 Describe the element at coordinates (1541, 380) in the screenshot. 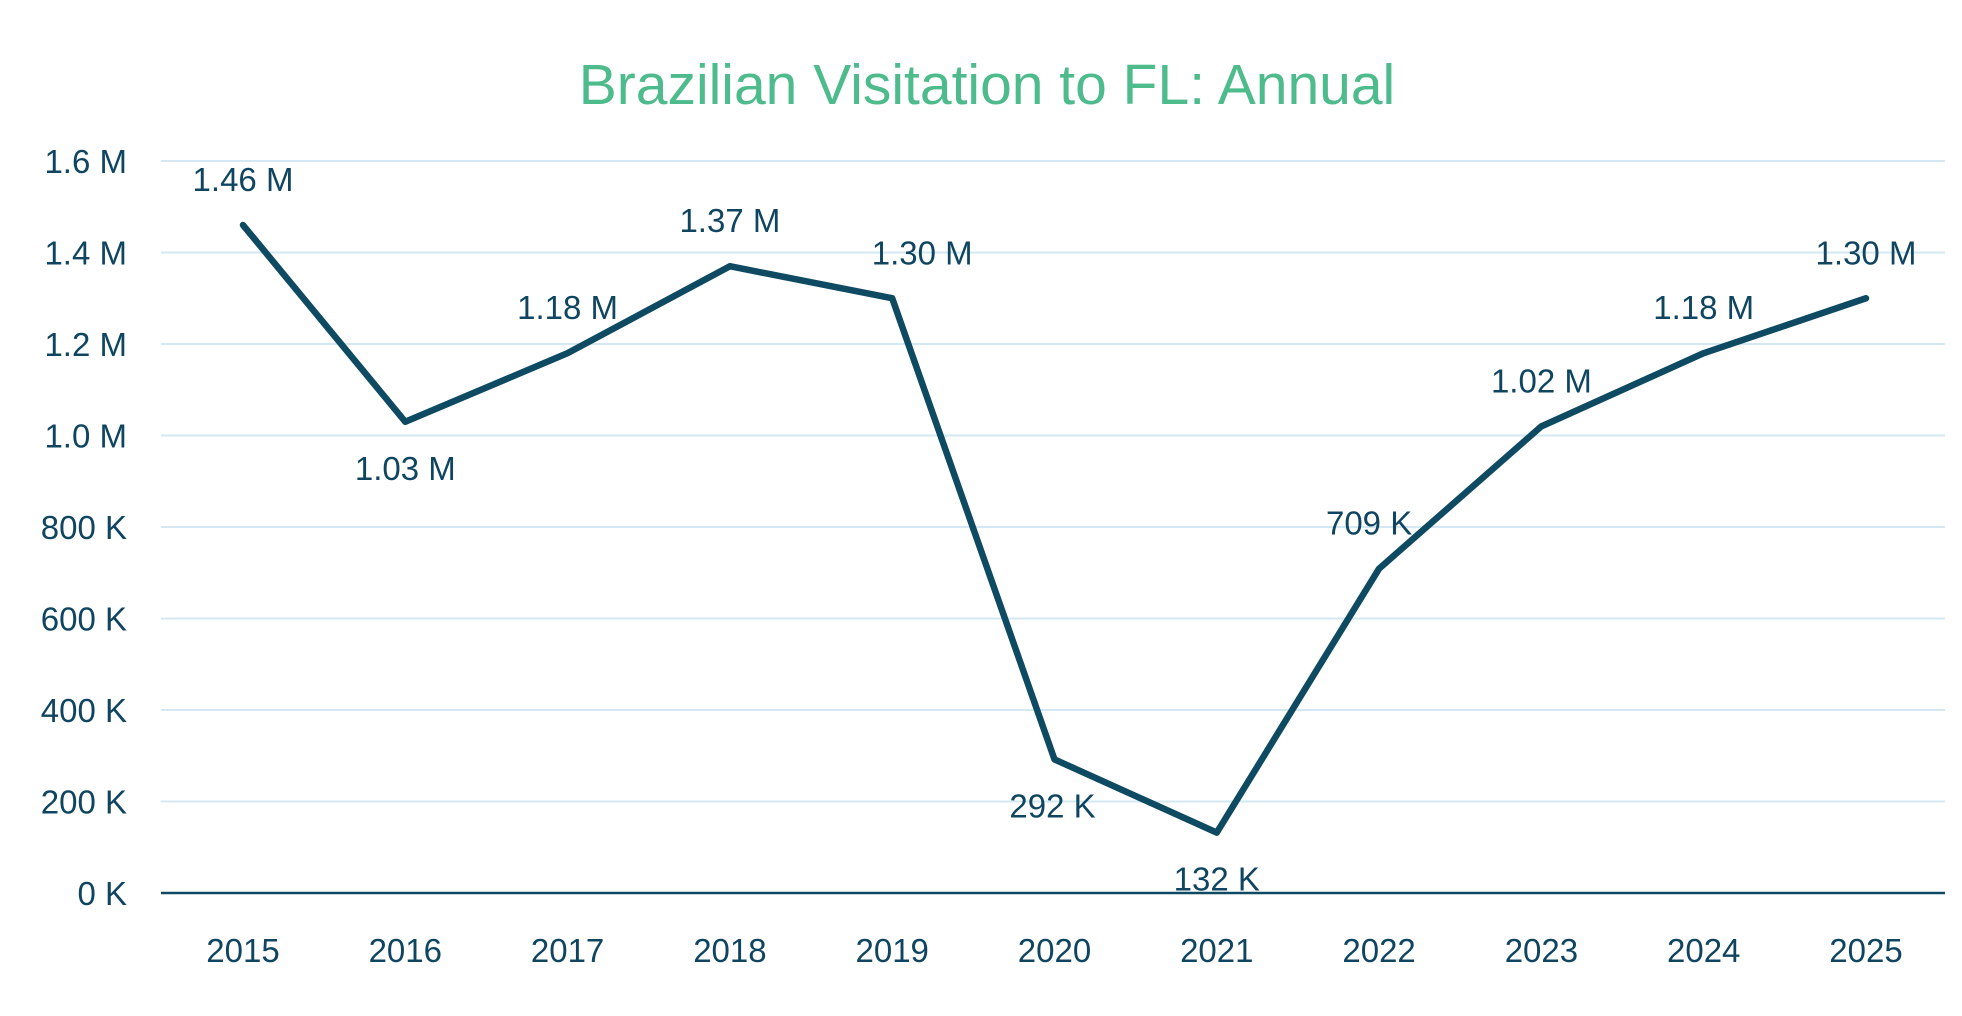

I see `data-label: 1.02 M` at that location.